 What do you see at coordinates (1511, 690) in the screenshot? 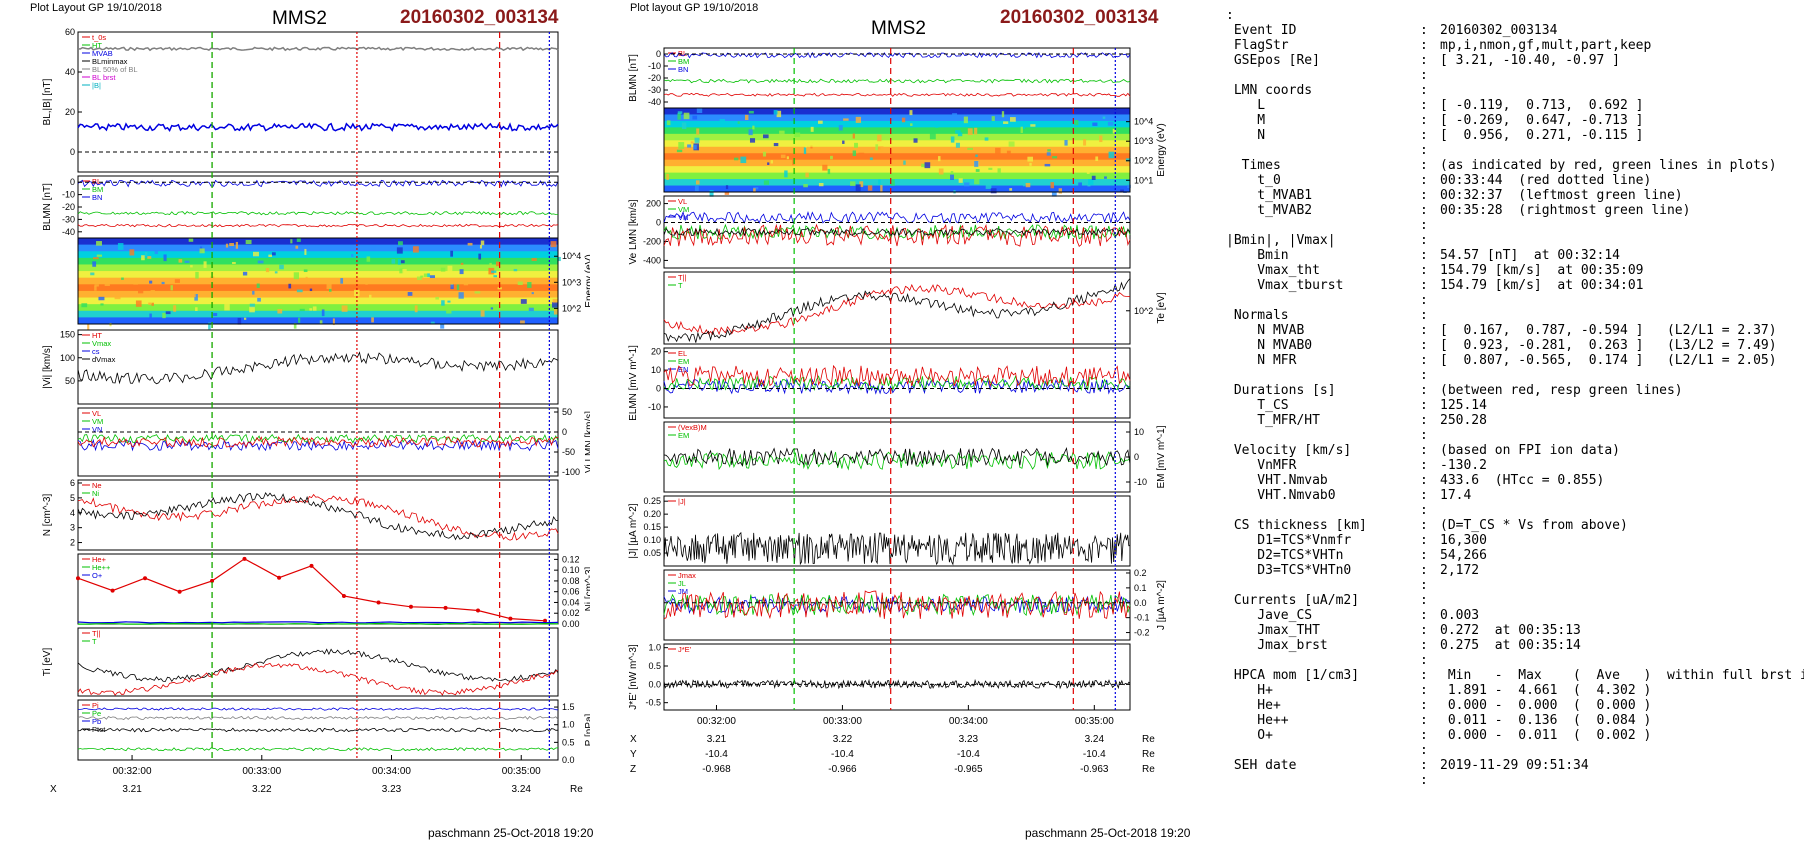
I see `info-row: H+: 1.891 - 4.661 ( 4.302 )` at bounding box center [1511, 690].